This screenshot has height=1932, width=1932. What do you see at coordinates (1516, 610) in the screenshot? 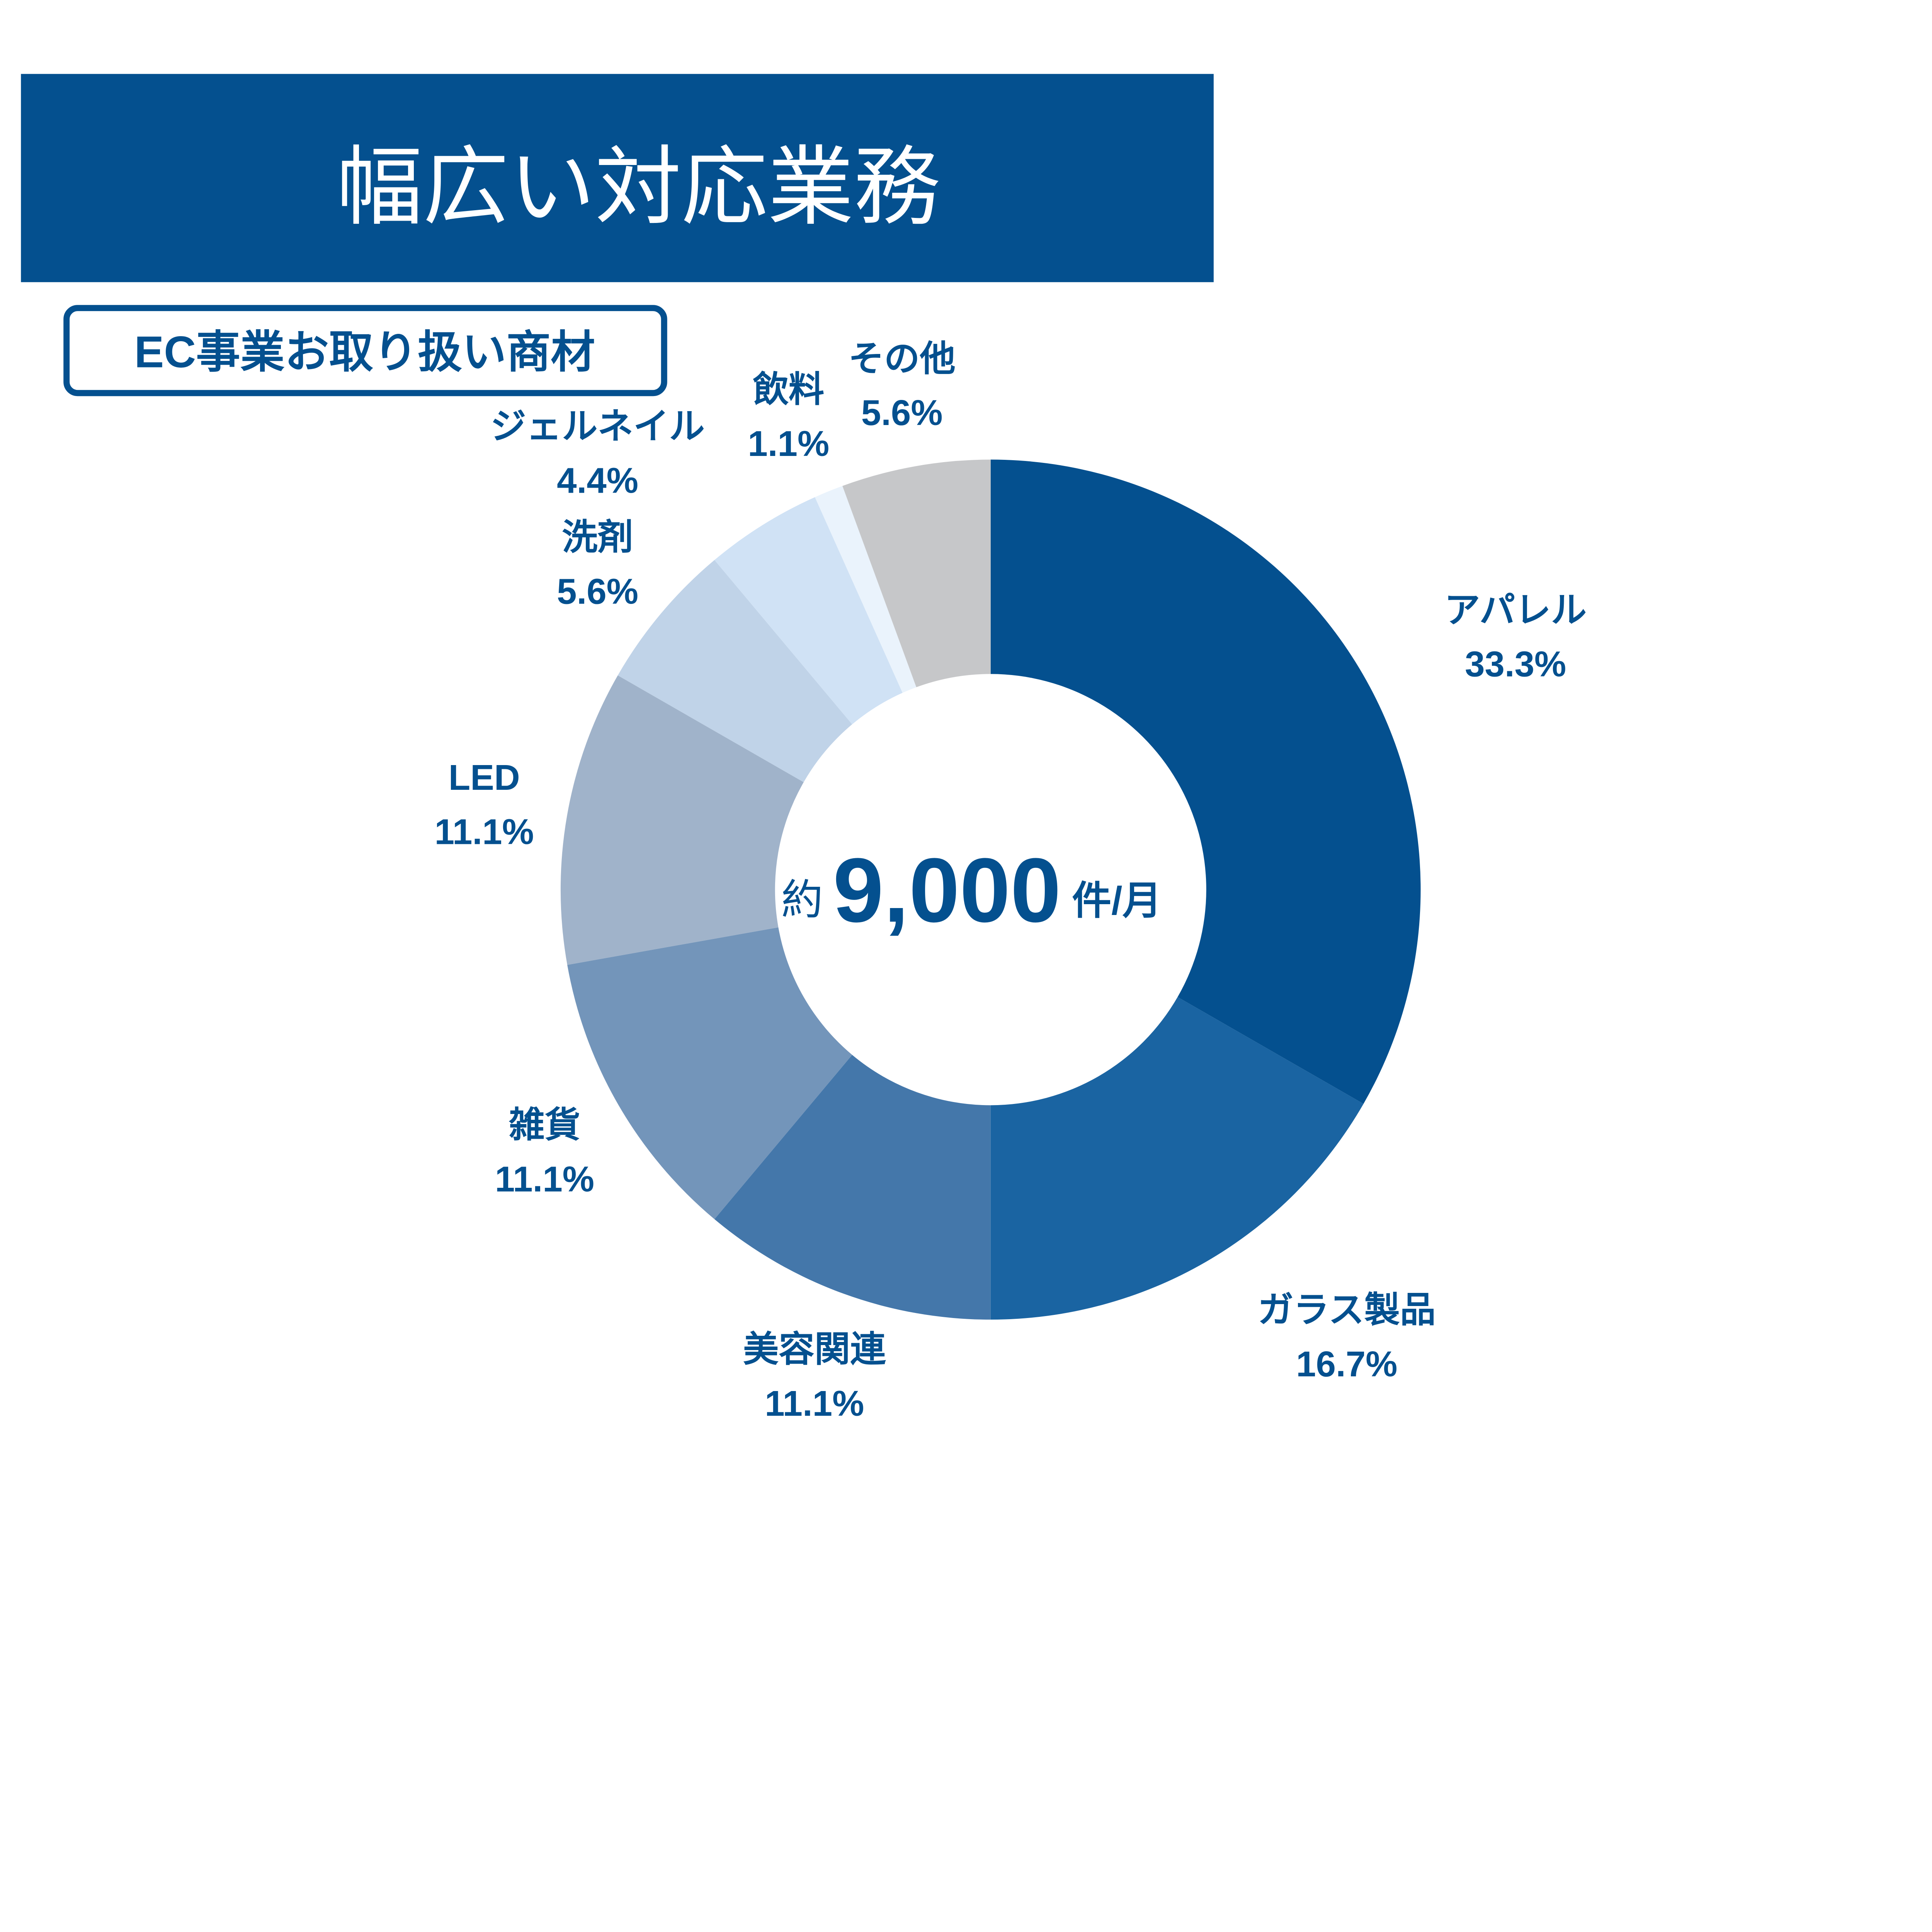
I see `slice-label: アパレル` at bounding box center [1516, 610].